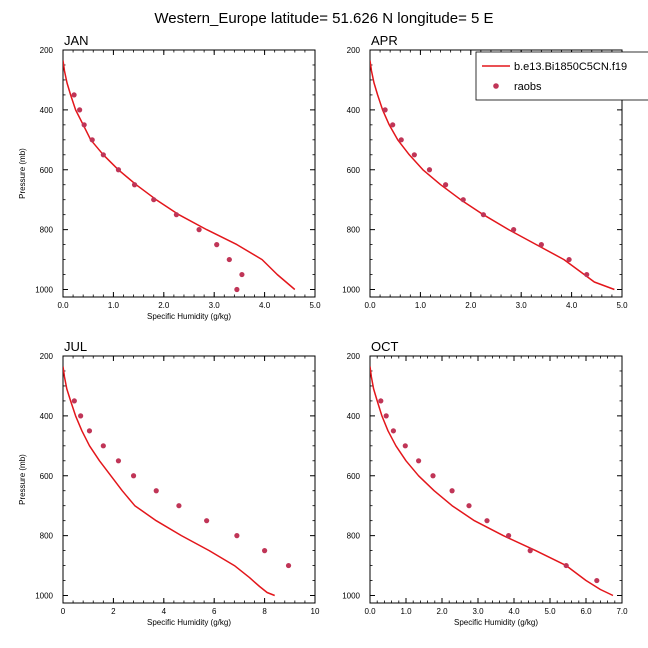  Describe the element at coordinates (47, 476) in the screenshot. I see `y-tick-label-jul: 600` at that location.